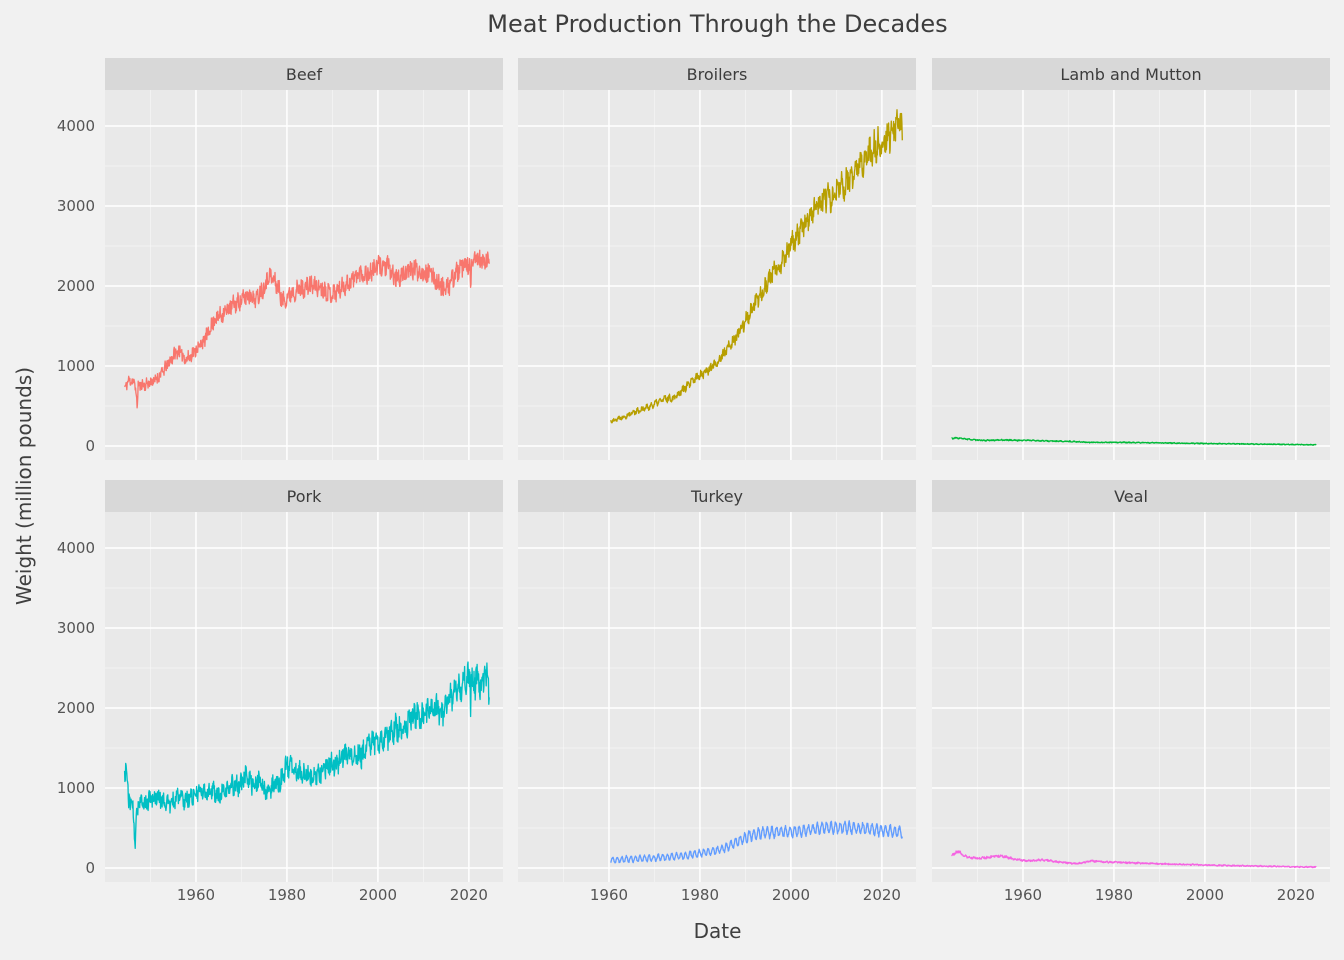 This screenshot has width=1344, height=960. I want to click on panel-veal, so click(1131, 697).